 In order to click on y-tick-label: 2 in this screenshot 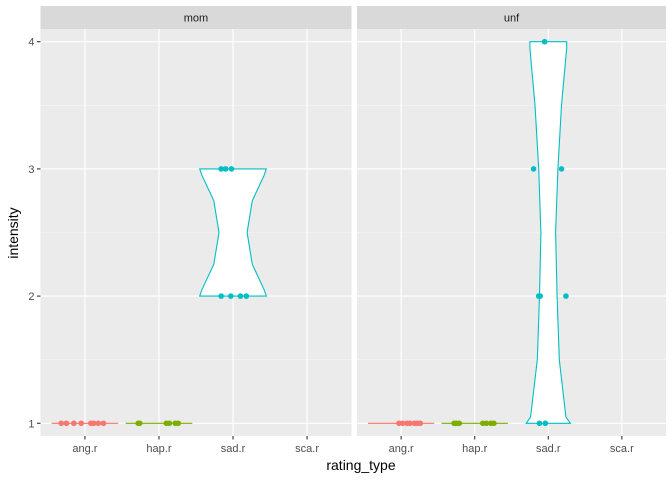, I will do `click(31, 297)`.